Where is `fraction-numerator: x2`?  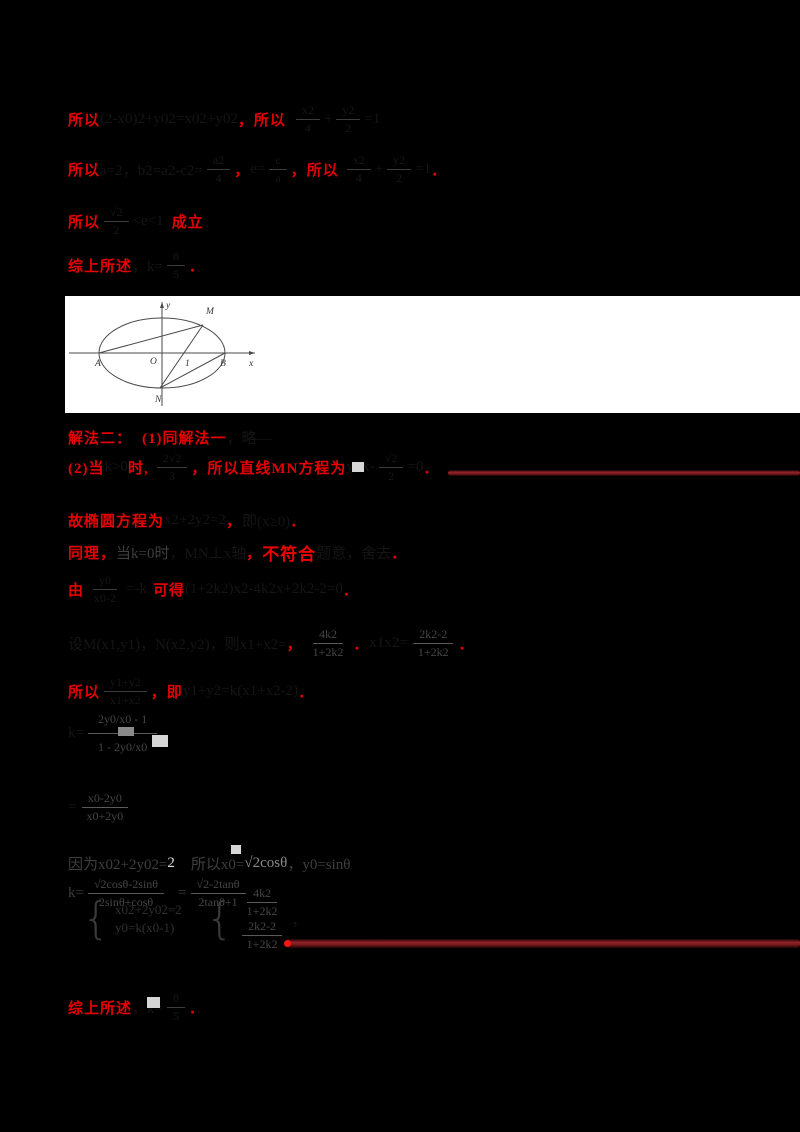
fraction-numerator: x2 is located at coordinates (307, 111).